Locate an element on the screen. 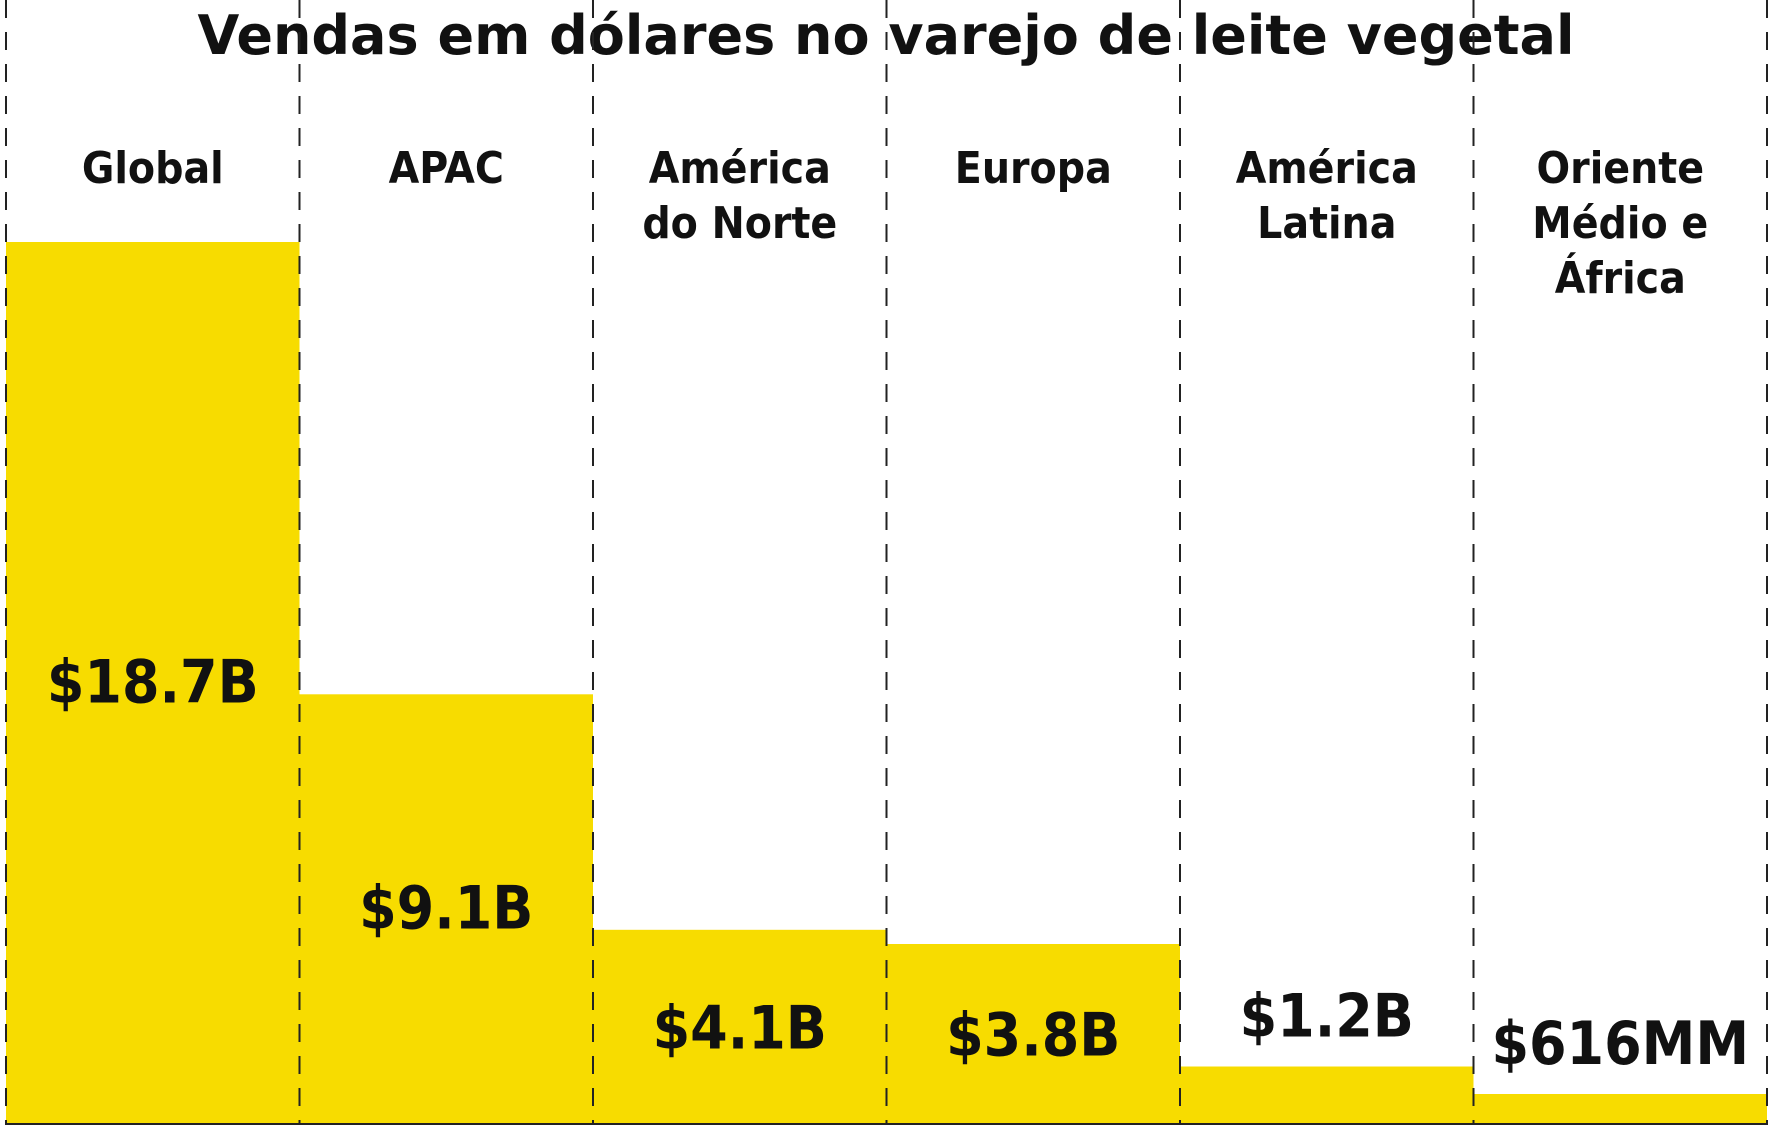  category-label-5: Oriente Médio e África is located at coordinates (1620, 223).